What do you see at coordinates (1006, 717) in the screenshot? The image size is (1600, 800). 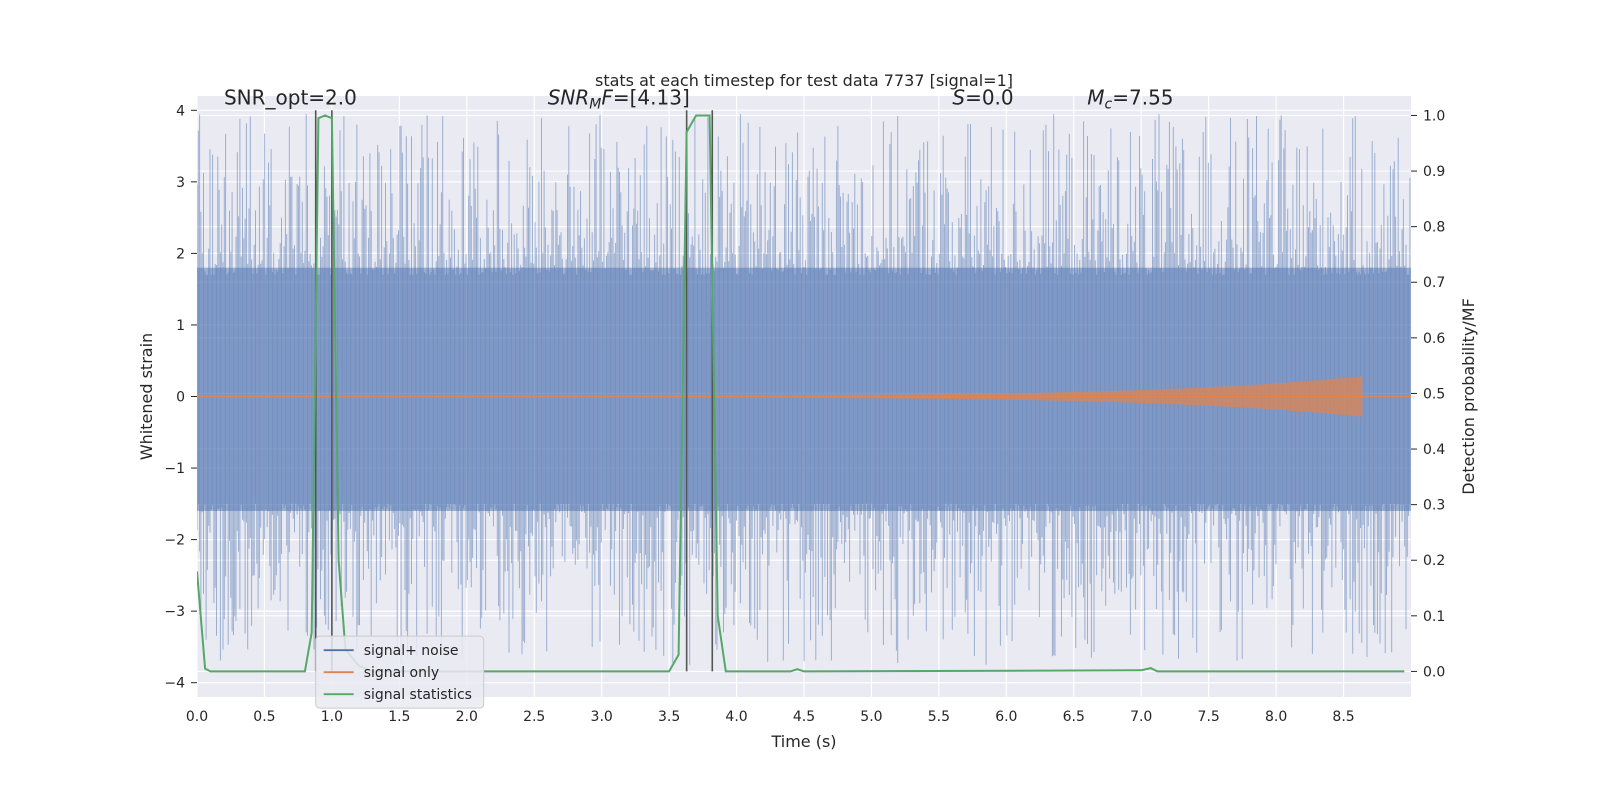 I see `x-tick-label: 6.0` at bounding box center [1006, 717].